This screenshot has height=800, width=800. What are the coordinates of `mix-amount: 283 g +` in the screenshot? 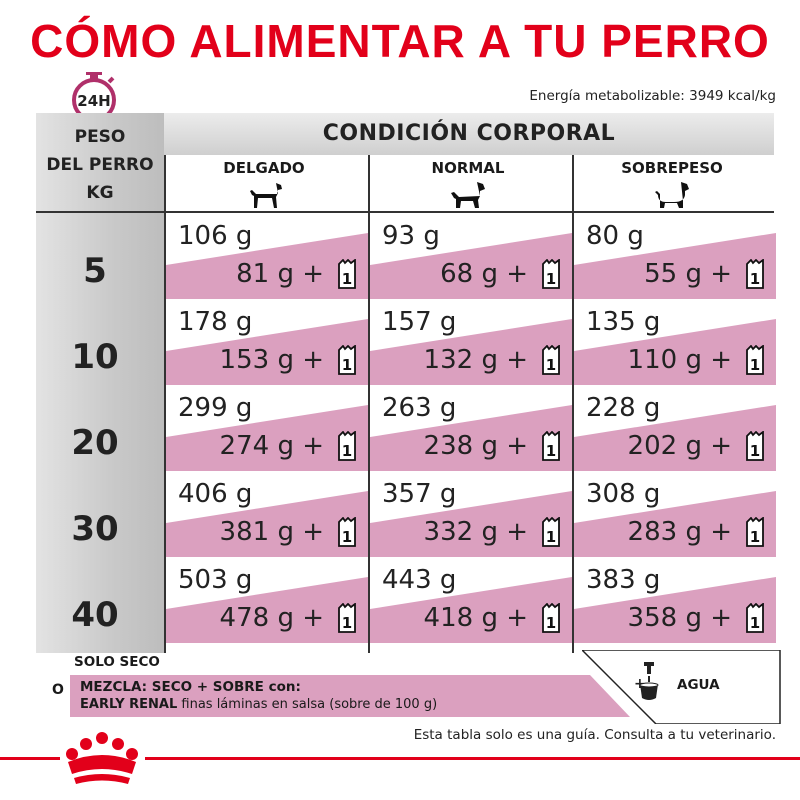 It's located at (679, 532).